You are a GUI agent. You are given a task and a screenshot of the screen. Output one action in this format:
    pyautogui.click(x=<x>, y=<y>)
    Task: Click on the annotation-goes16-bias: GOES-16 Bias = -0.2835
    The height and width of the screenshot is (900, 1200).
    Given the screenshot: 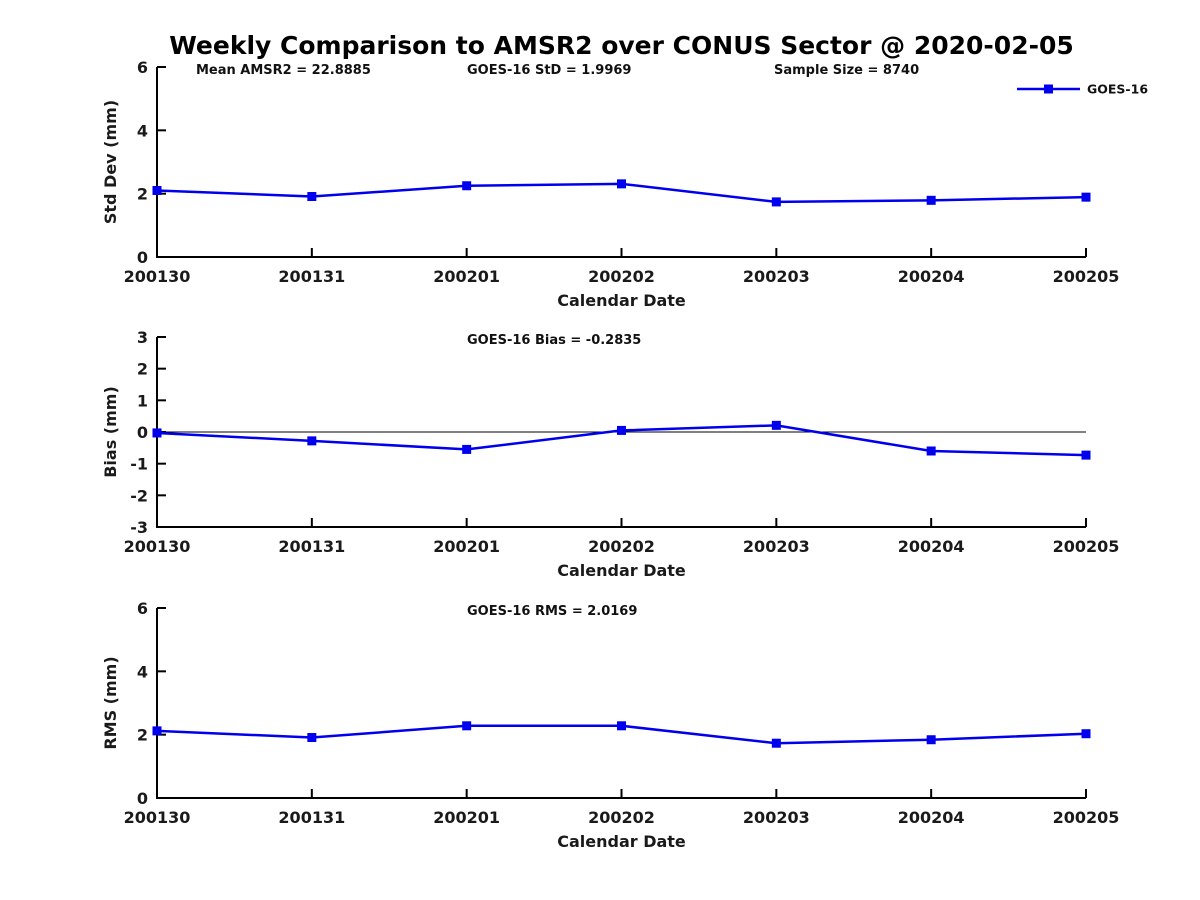 What is the action you would take?
    pyautogui.click(x=554, y=340)
    